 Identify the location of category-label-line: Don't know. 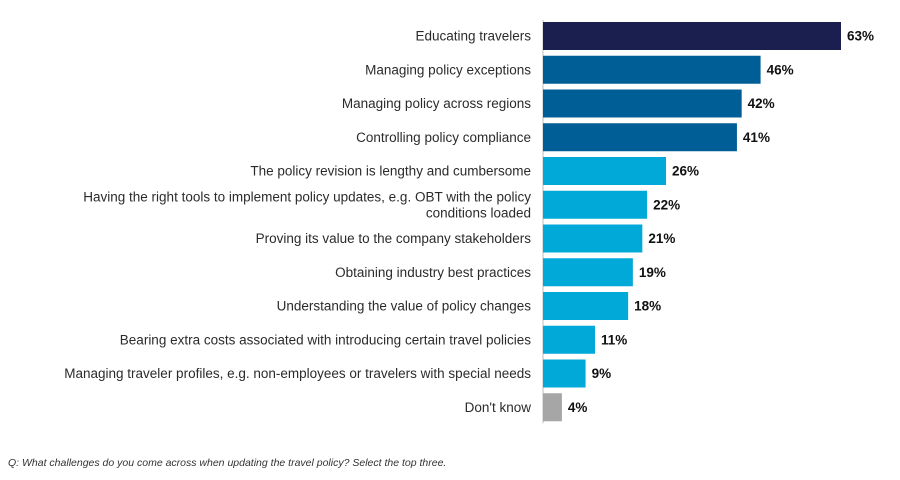
(498, 407).